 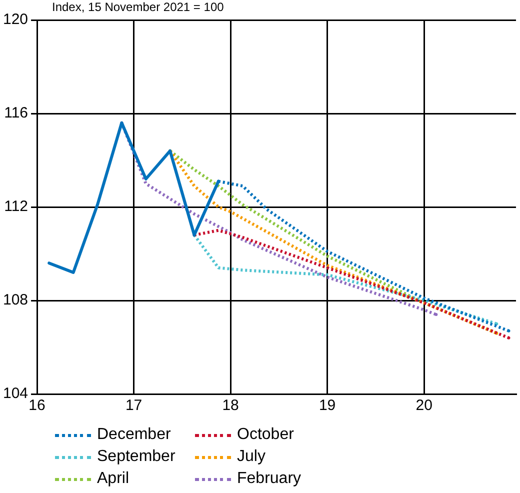 What do you see at coordinates (15, 19) in the screenshot?
I see `y-tick-label: 120` at bounding box center [15, 19].